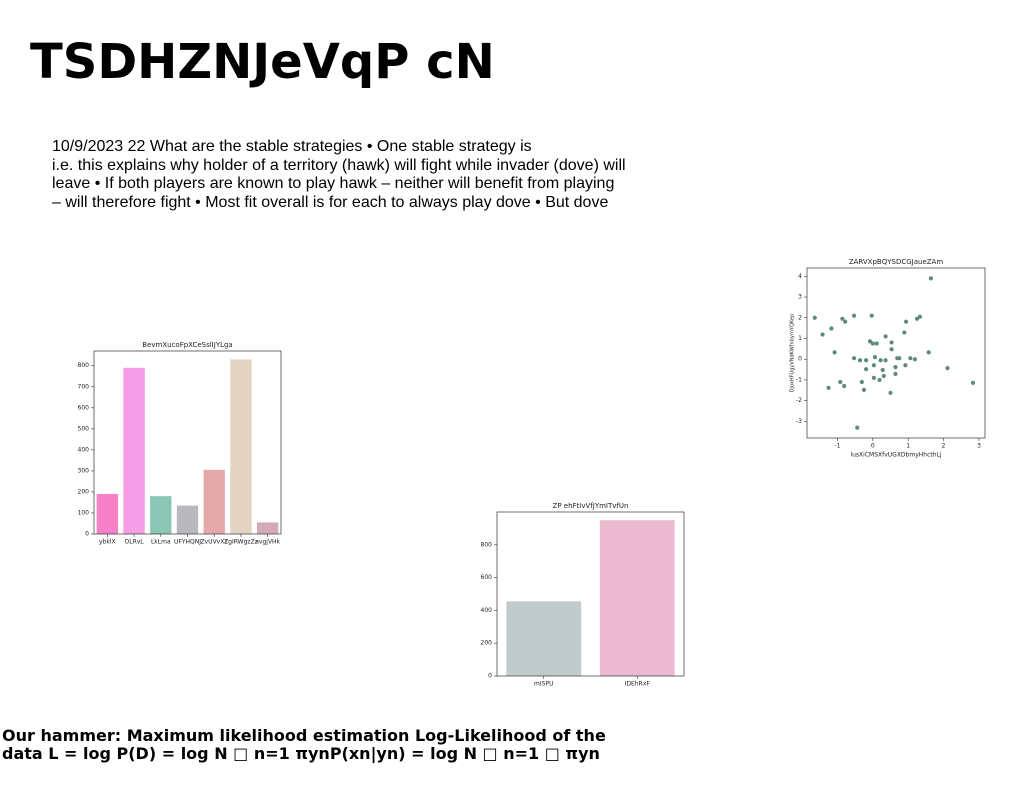 This screenshot has width=1024, height=788. Describe the element at coordinates (487, 643) in the screenshot. I see `y-tick-label: 200` at that location.